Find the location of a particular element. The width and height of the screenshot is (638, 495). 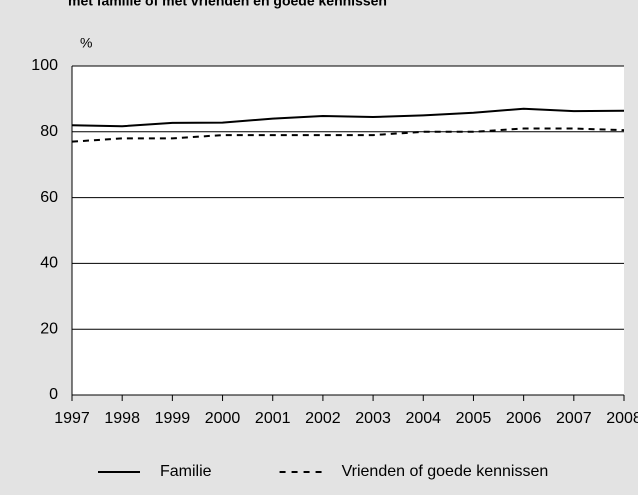

legend-label: Familie is located at coordinates (186, 471).